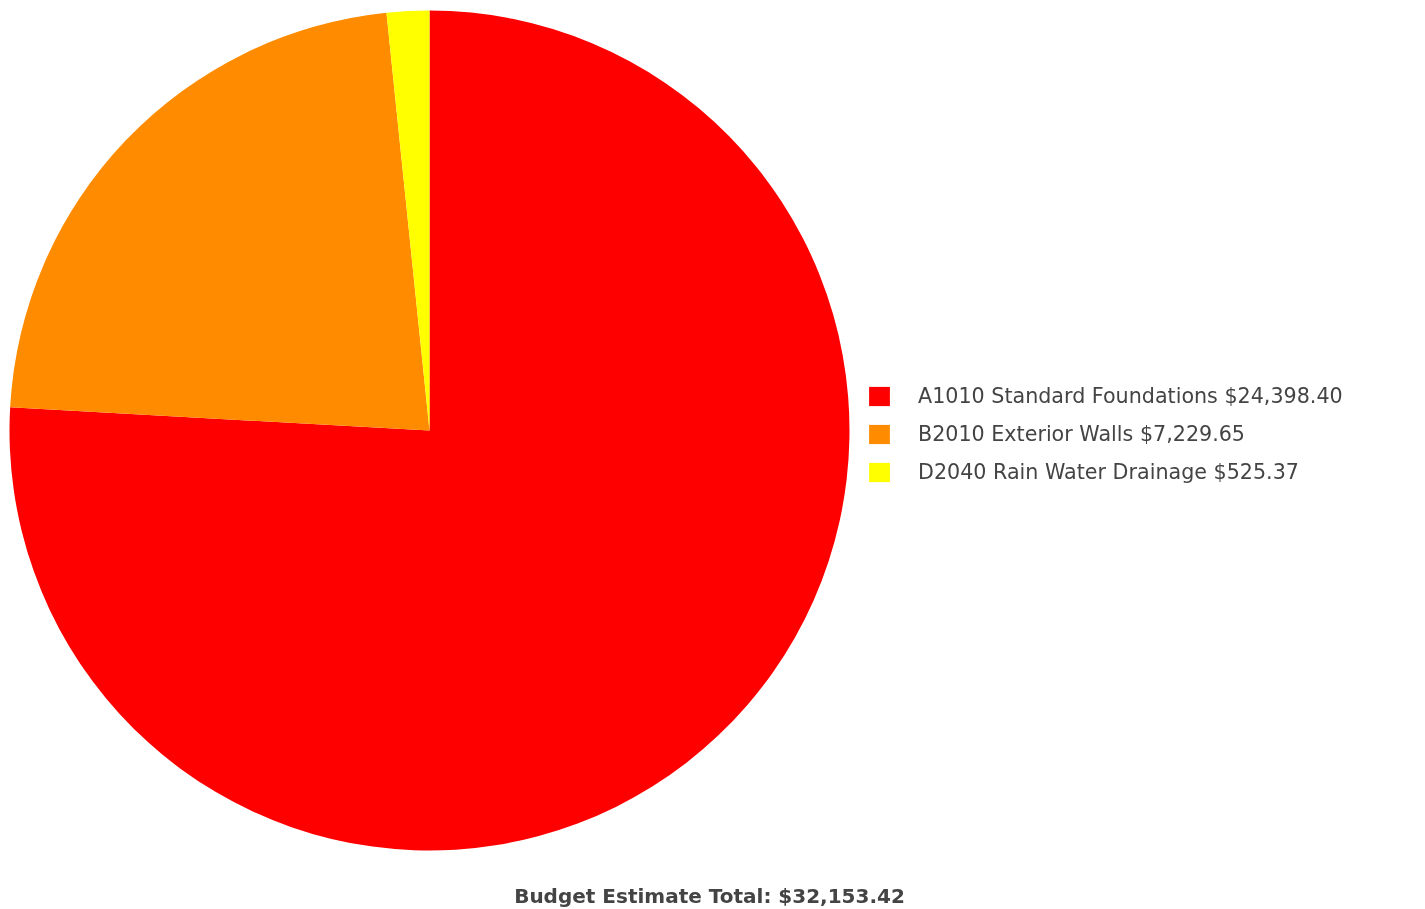 This screenshot has width=1425, height=909. Describe the element at coordinates (1130, 396) in the screenshot. I see `legend-label: A1010 Standard Foundations $24,398.40` at that location.